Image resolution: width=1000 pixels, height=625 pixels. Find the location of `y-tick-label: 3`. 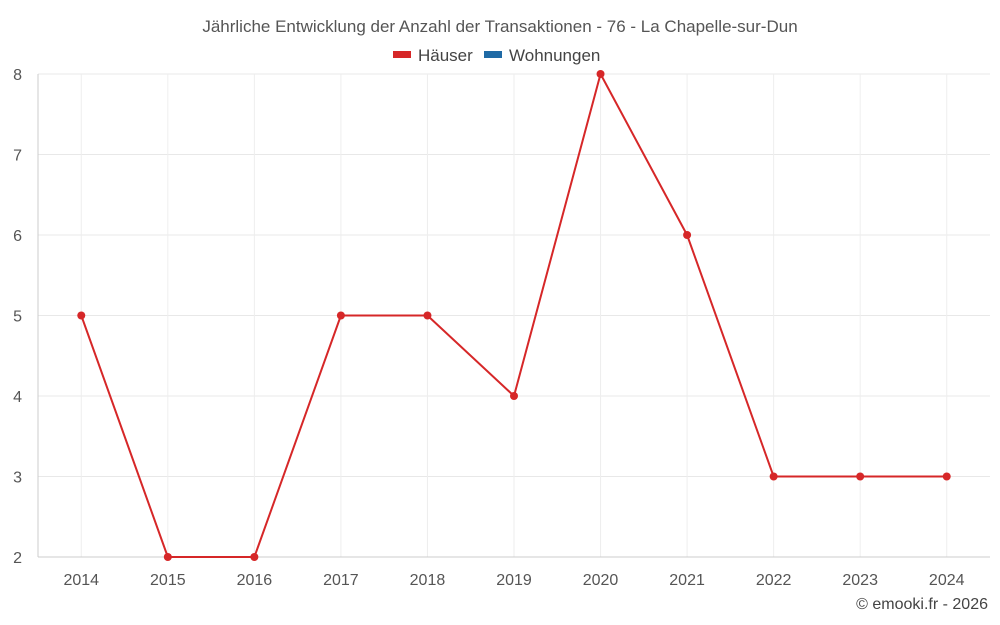

y-tick-label: 3 is located at coordinates (17, 478).